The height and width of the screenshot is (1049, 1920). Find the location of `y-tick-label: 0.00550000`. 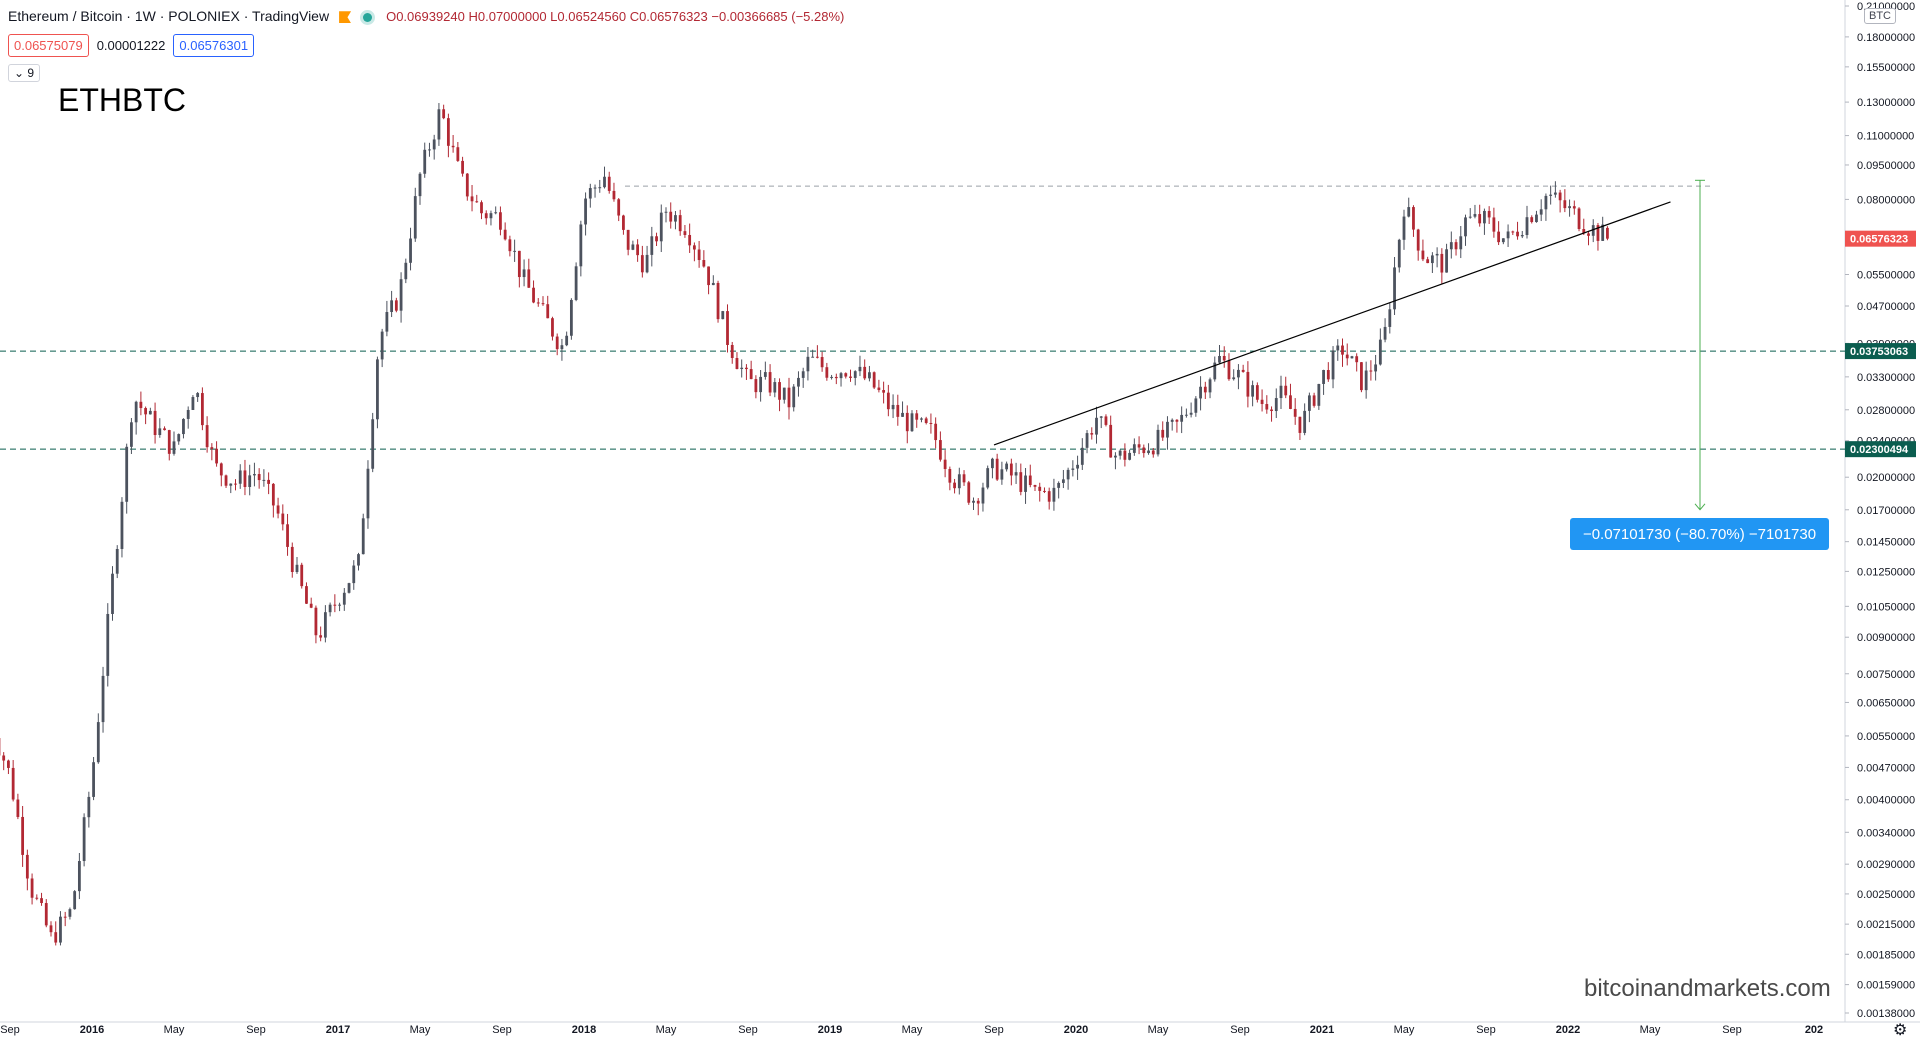

y-tick-label: 0.00550000 is located at coordinates (1886, 737).